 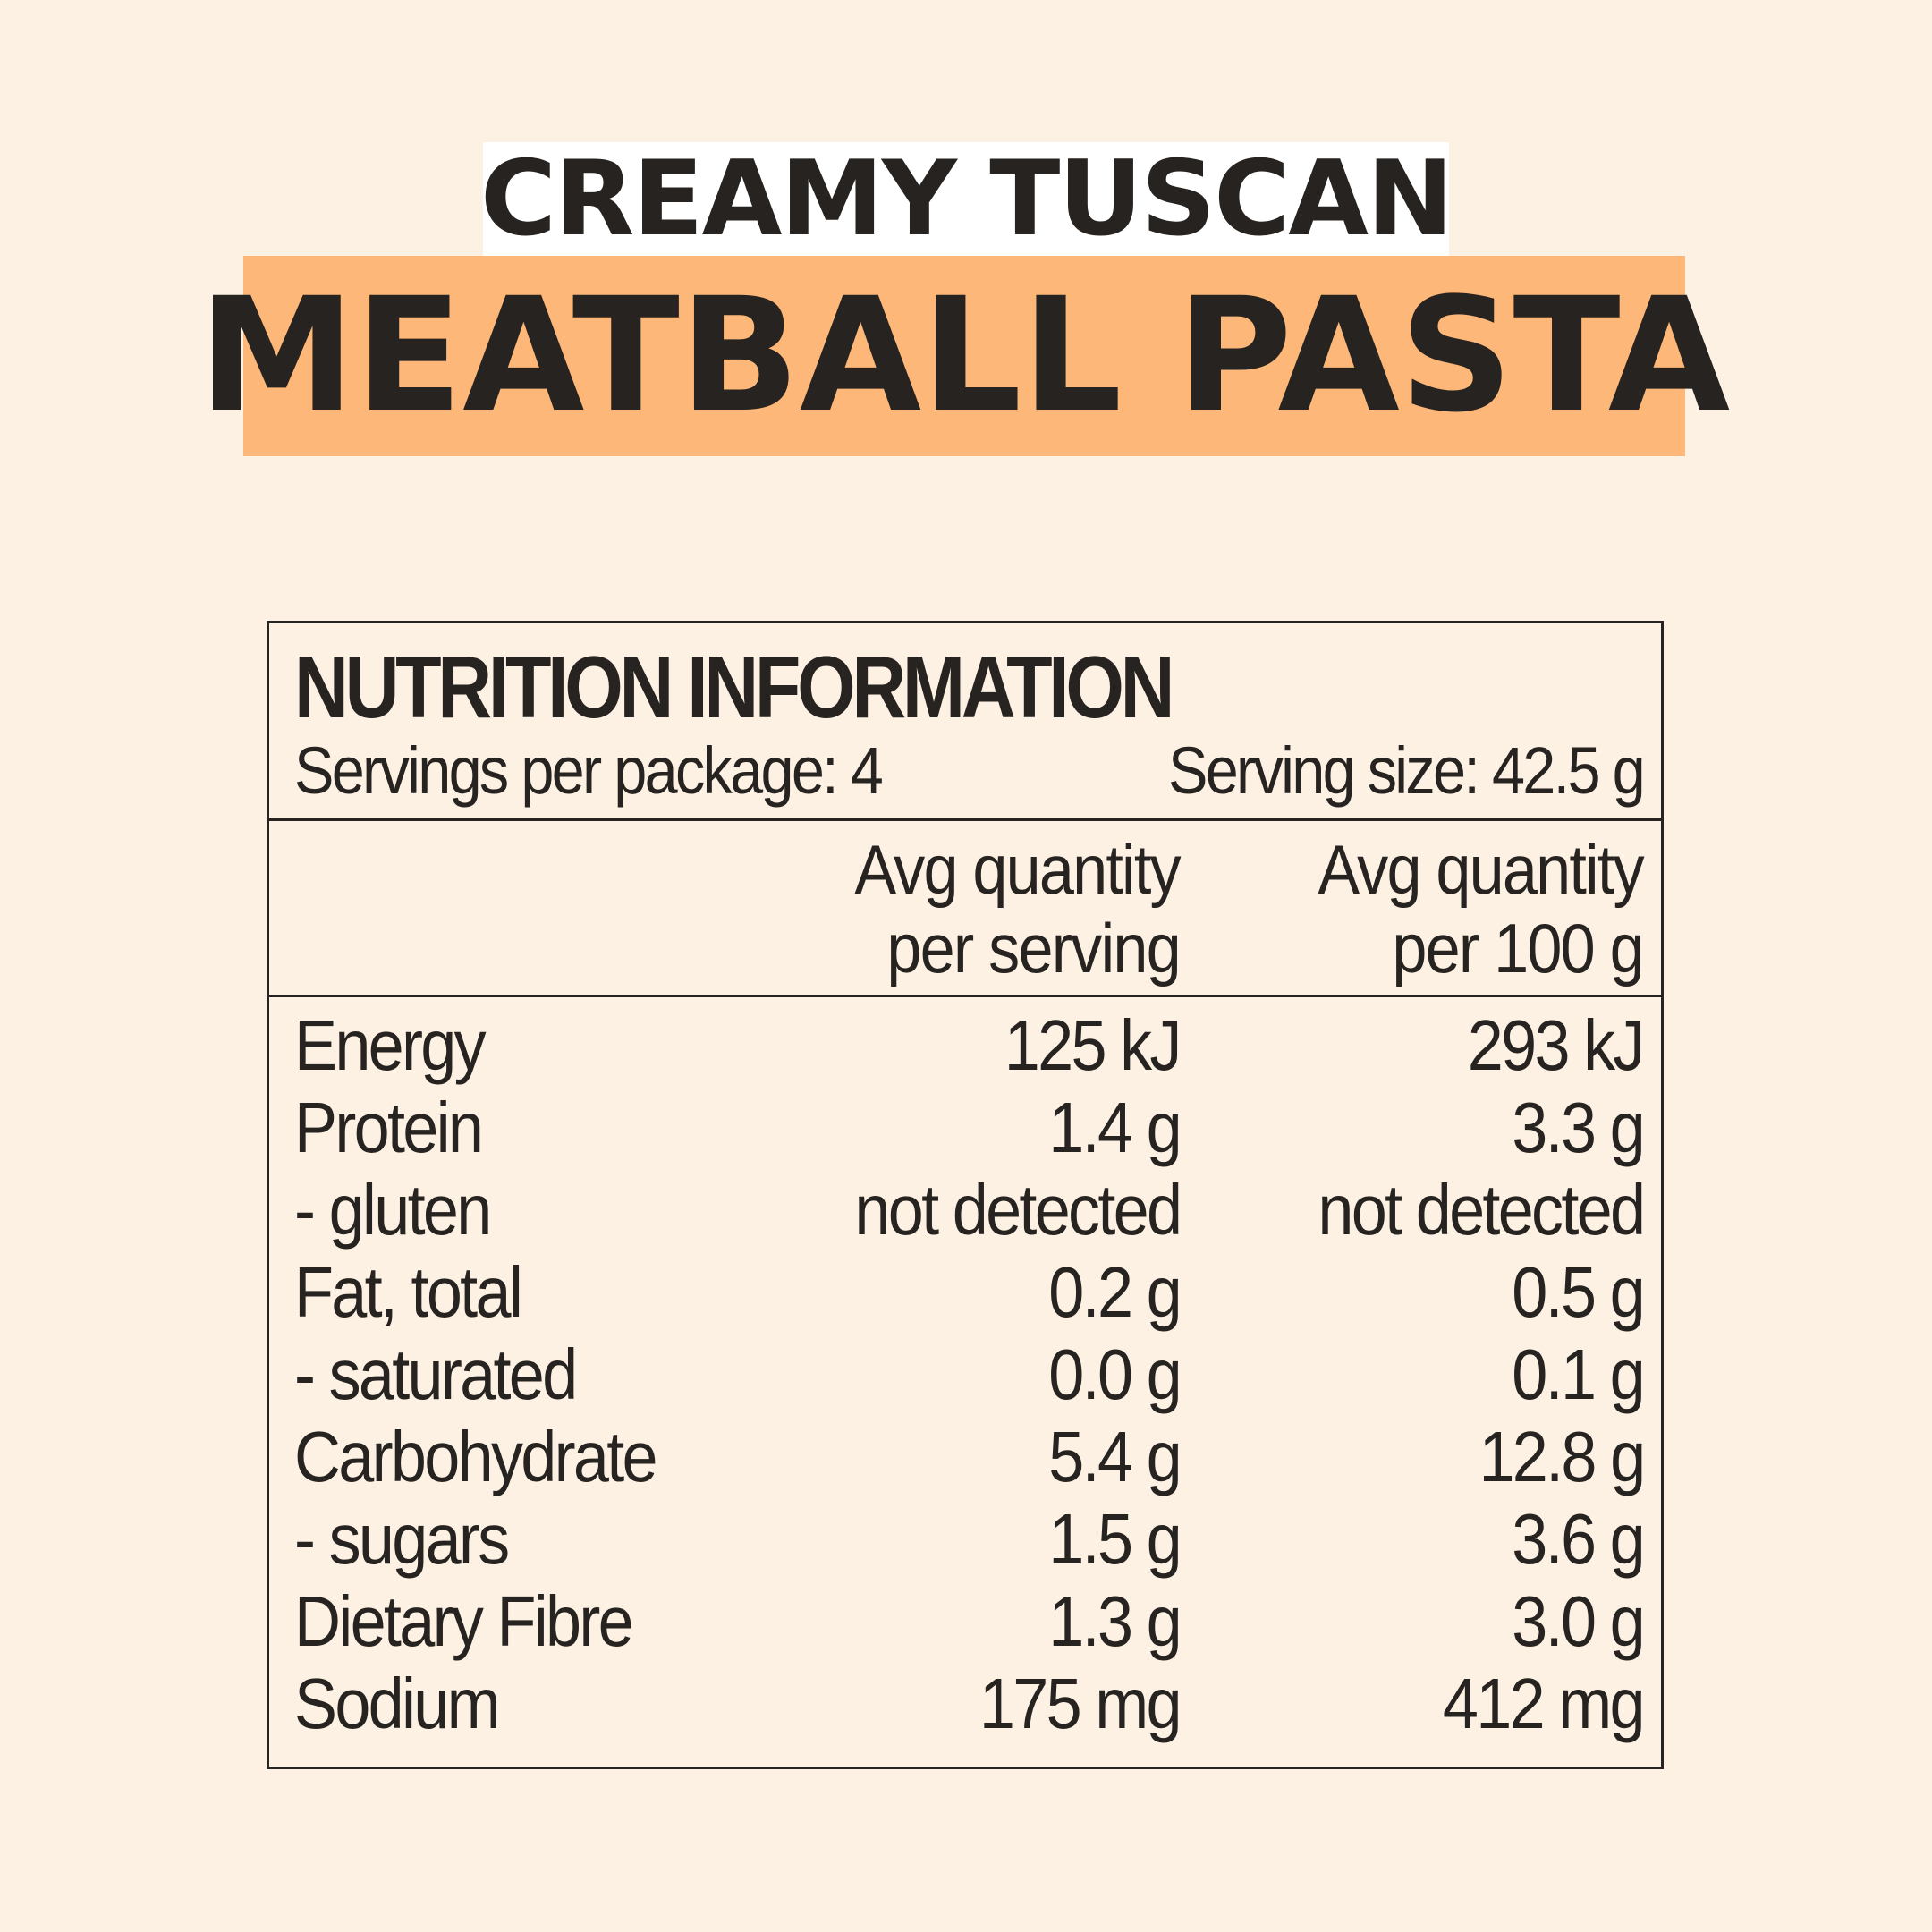 I want to click on per-serving-value: 175 mg, so click(x=1080, y=1703).